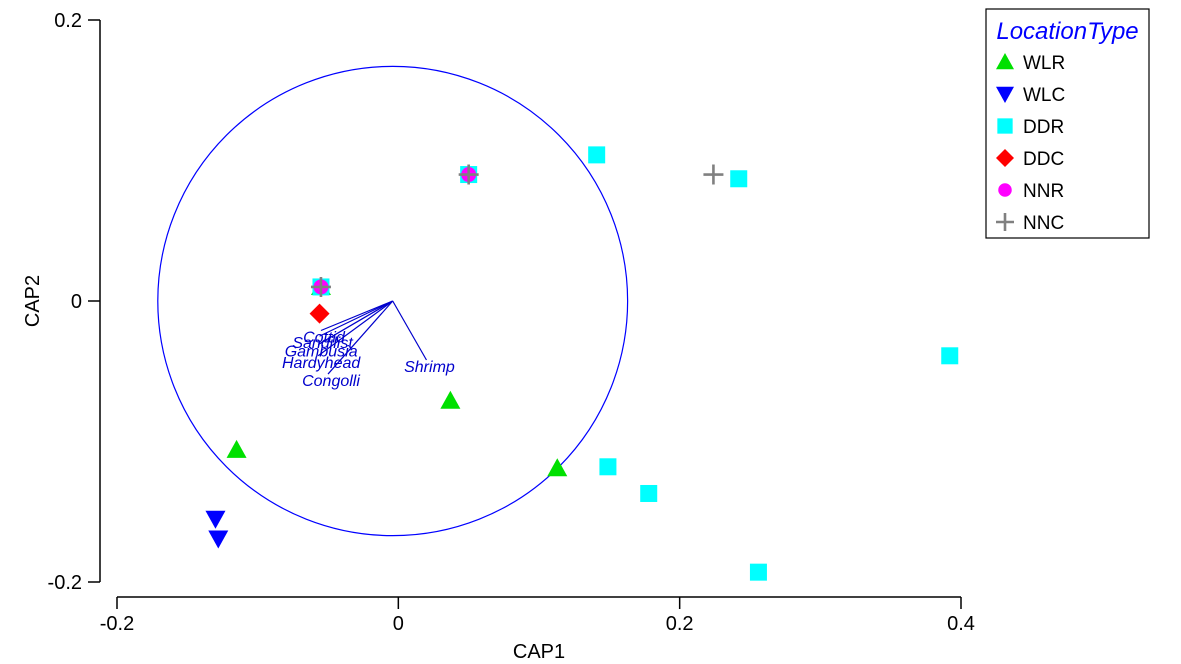 This screenshot has width=1181, height=664. I want to click on legend-label: NNR, so click(1043, 191).